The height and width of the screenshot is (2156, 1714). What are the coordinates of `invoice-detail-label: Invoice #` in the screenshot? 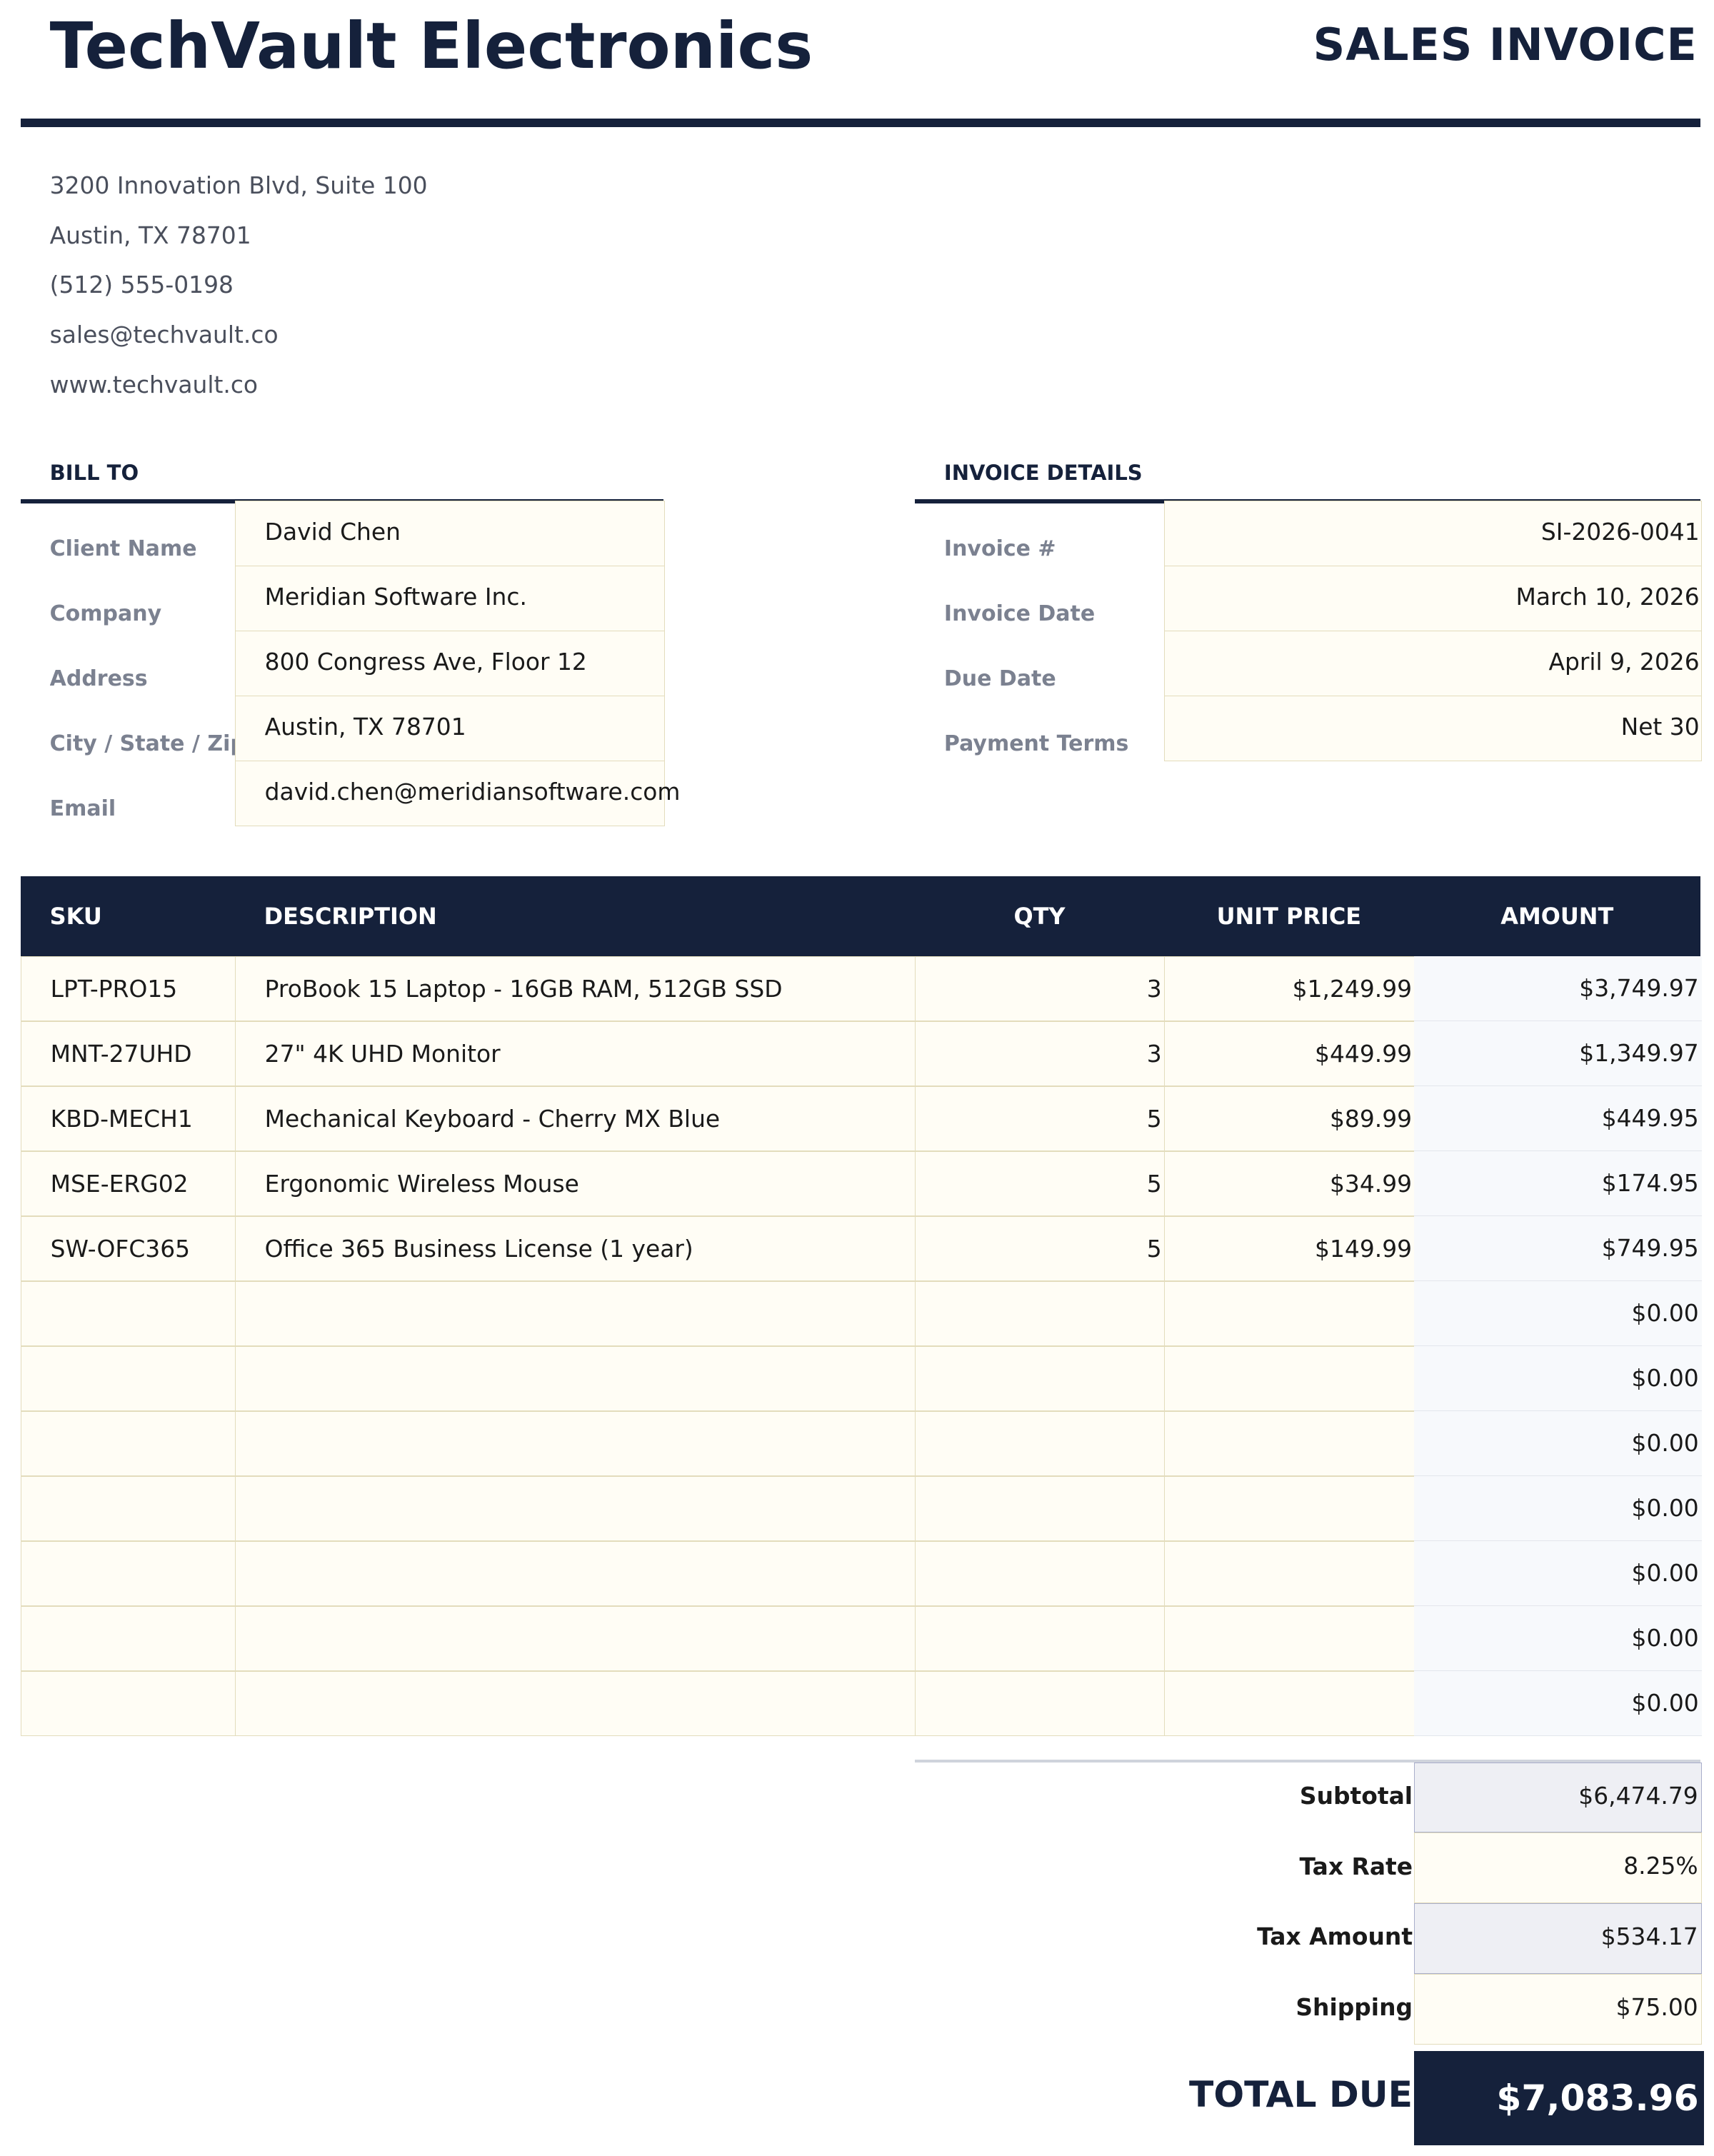 It's located at (999, 549).